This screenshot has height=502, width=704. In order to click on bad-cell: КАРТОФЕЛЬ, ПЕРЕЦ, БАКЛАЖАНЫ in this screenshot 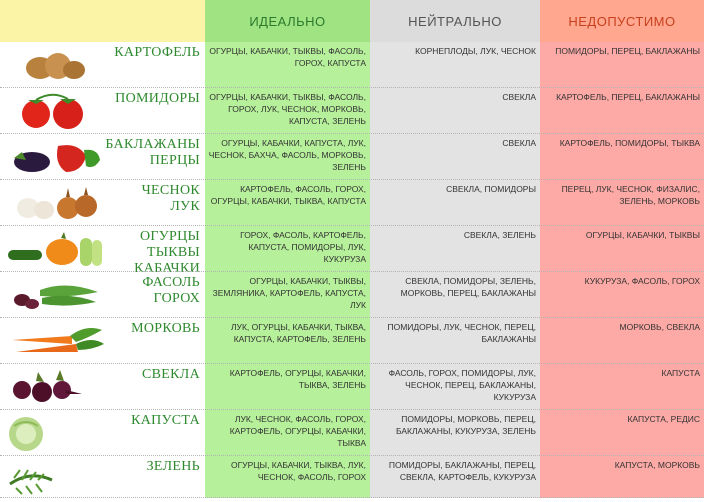, I will do `click(628, 97)`.